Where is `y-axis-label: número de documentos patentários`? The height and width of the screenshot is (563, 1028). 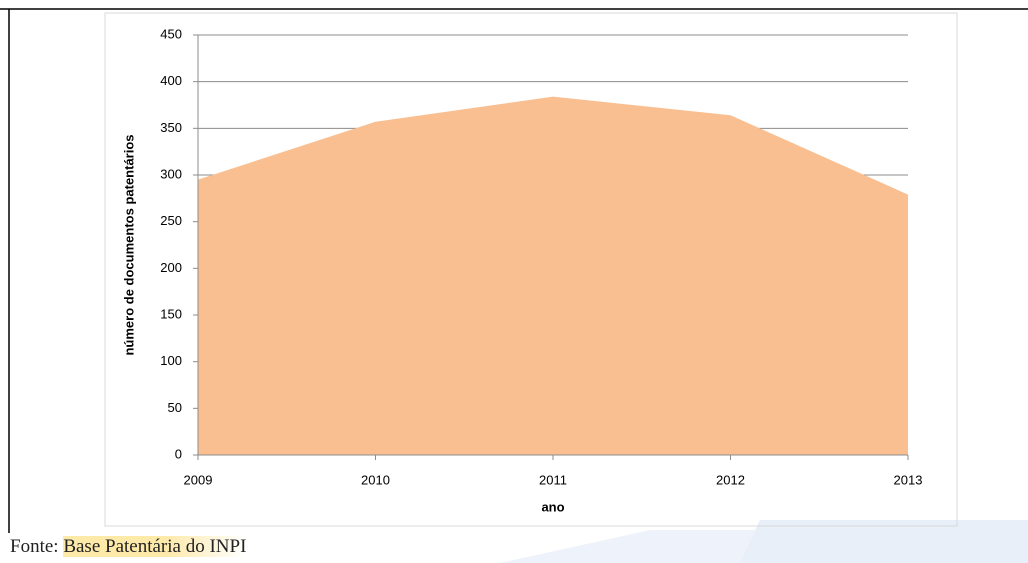
y-axis-label: número de documentos patentários is located at coordinates (128, 244).